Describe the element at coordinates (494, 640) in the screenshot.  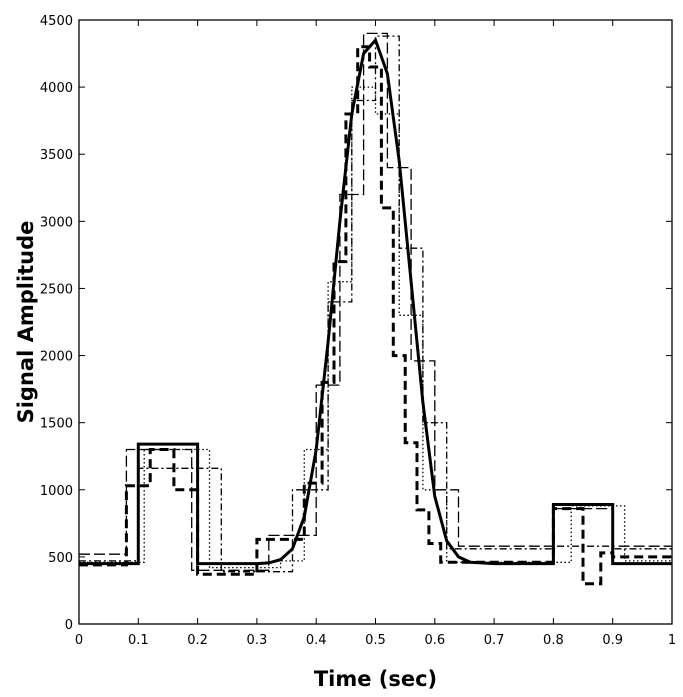
I see `x-tick-label: 0.7` at that location.